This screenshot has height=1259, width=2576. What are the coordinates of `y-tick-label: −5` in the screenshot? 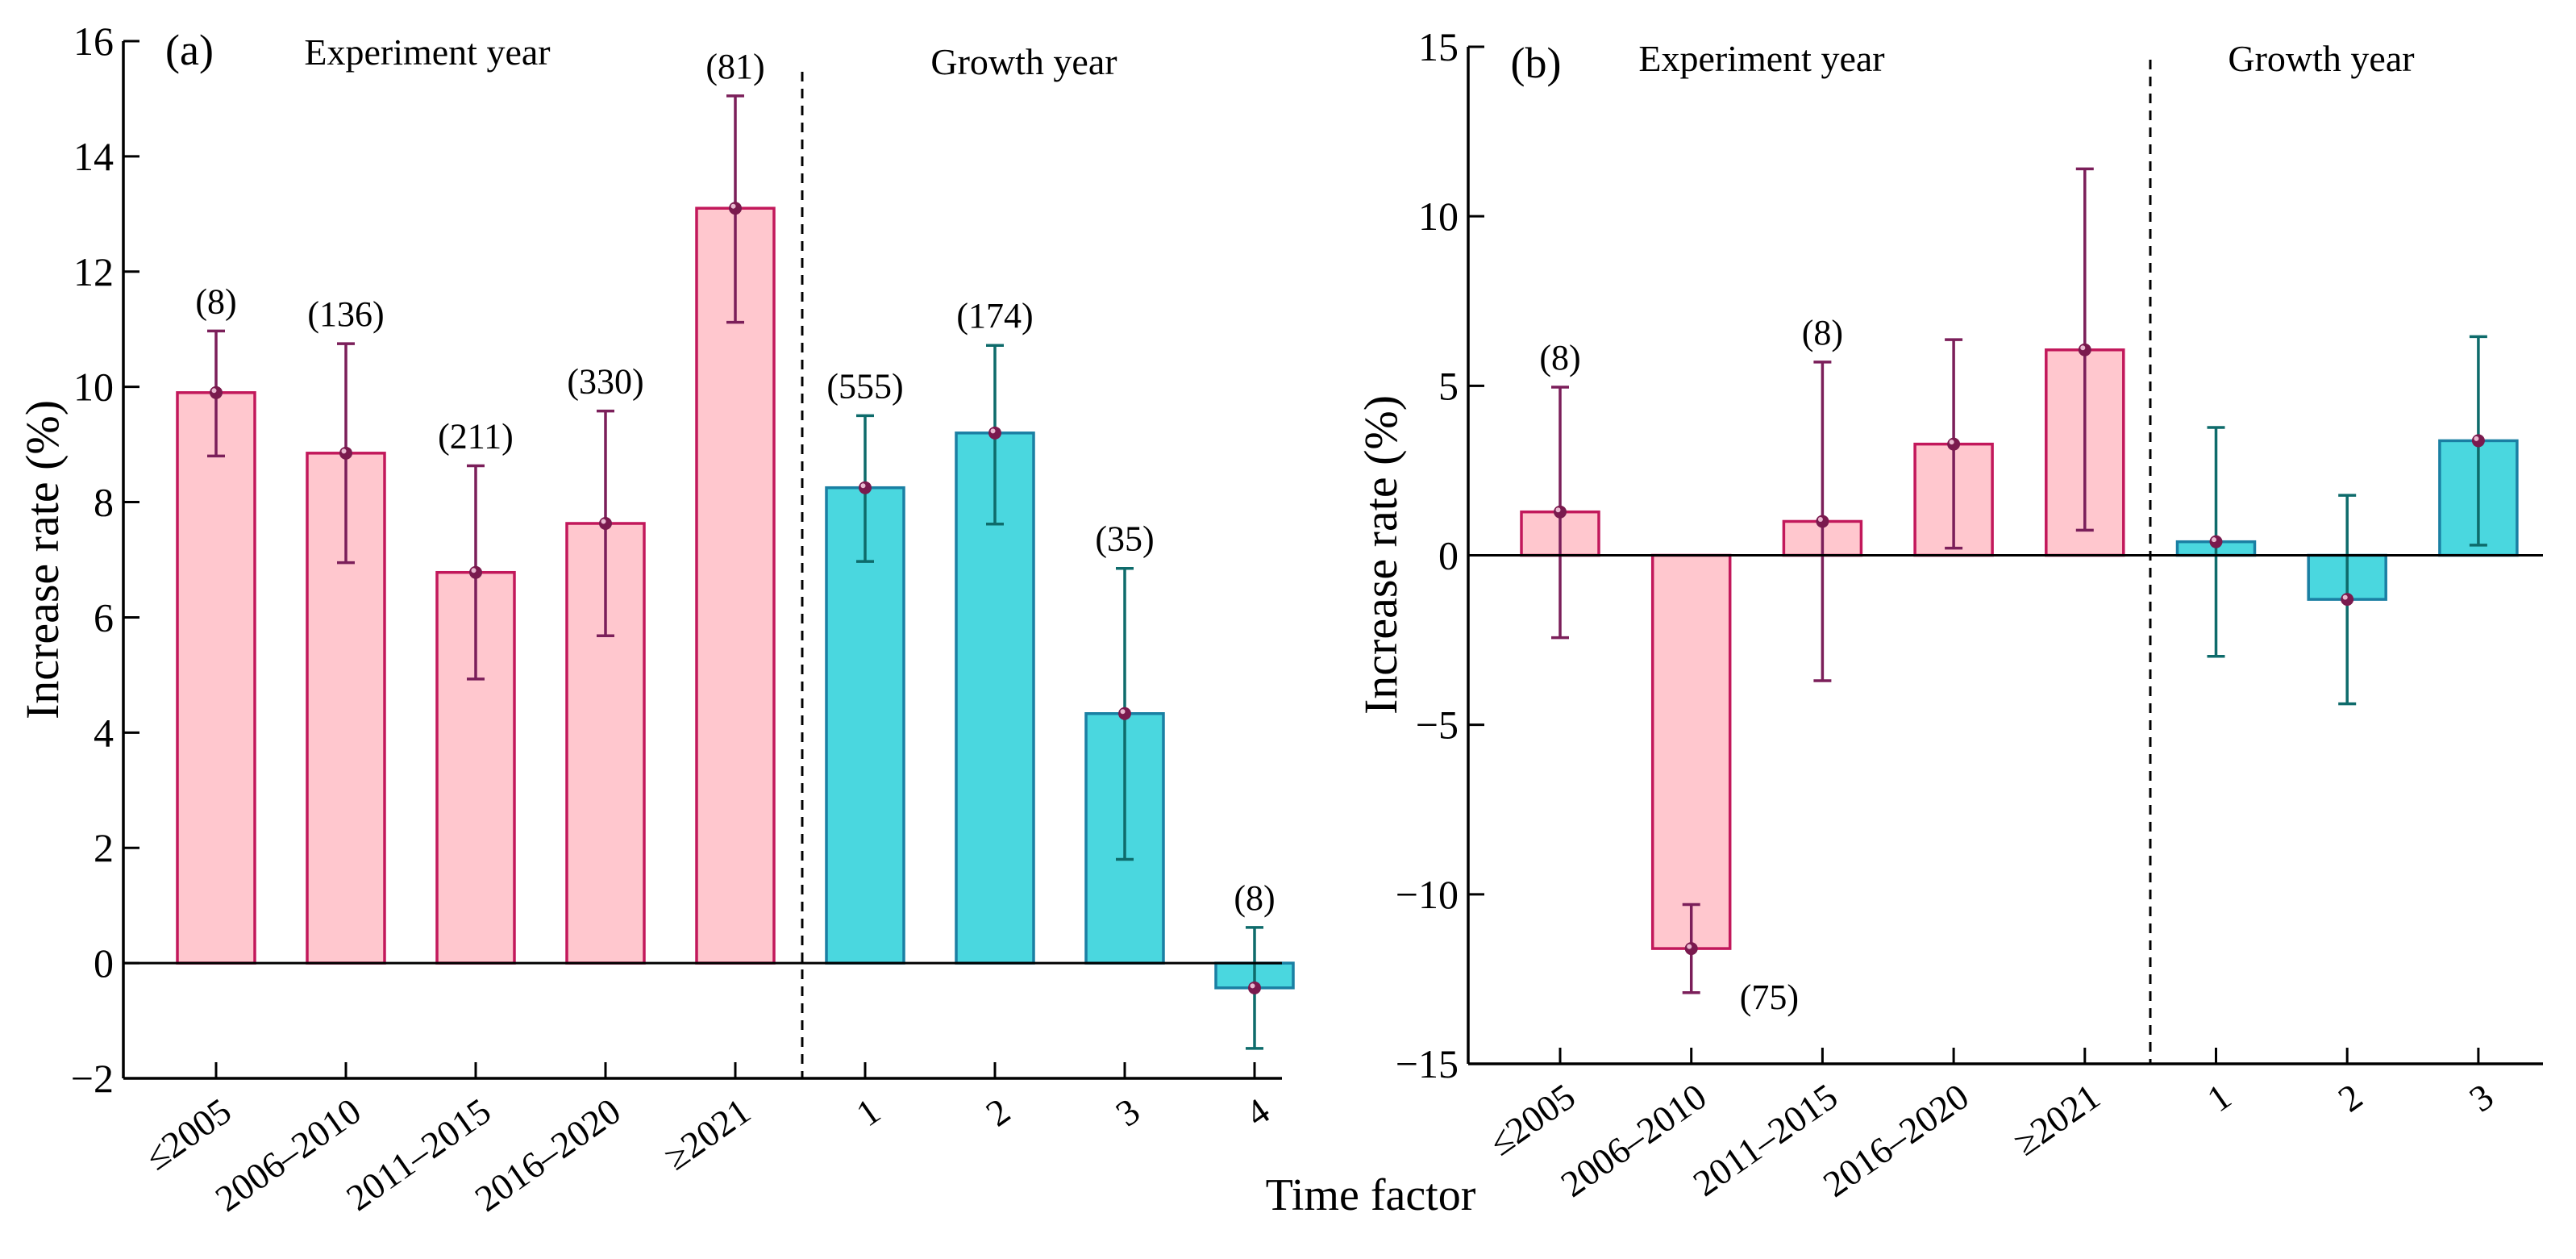 It's located at (1437, 725).